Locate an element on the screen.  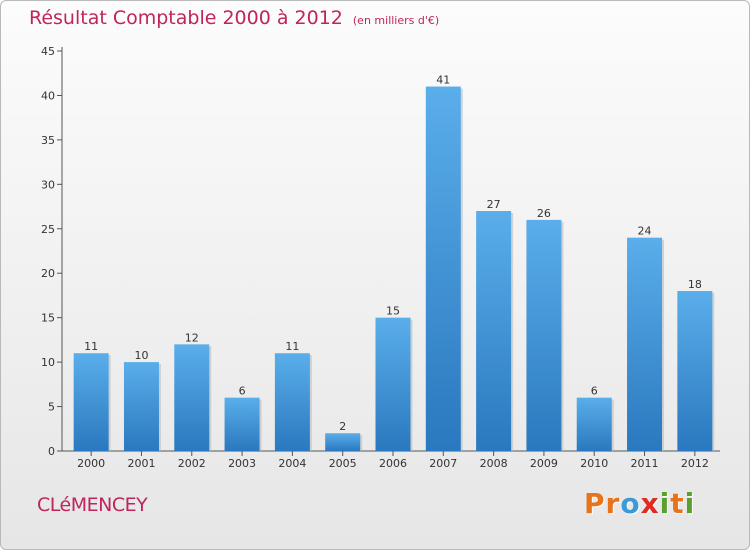
logo-letter: x is located at coordinates (650, 503).